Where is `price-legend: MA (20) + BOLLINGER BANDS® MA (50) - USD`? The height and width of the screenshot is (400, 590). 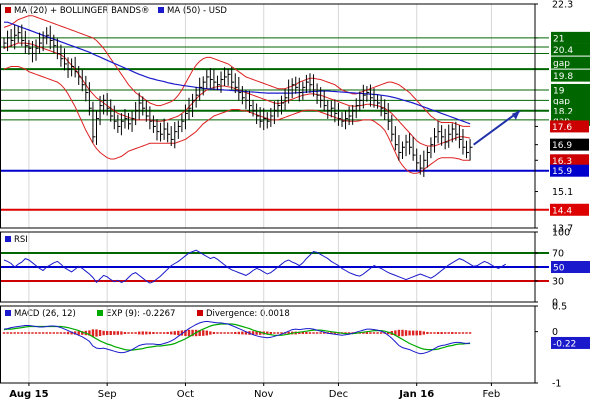 price-legend: MA (20) + BOLLINGER BANDS® MA (50) - USD is located at coordinates (116, 11).